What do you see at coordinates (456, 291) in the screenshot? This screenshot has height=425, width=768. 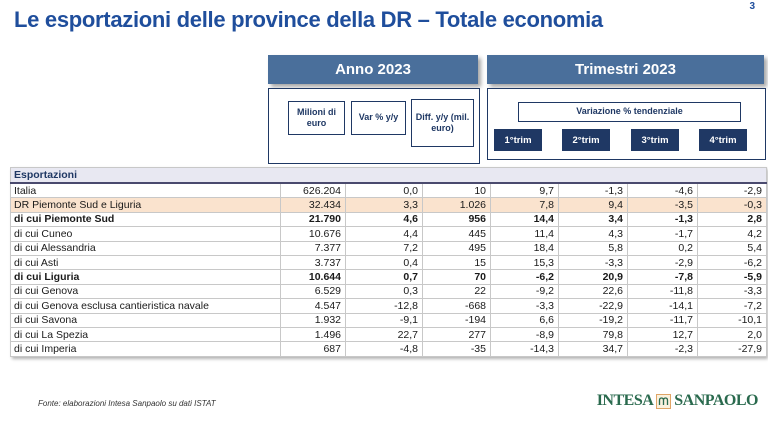 I see `table-cell: 22` at bounding box center [456, 291].